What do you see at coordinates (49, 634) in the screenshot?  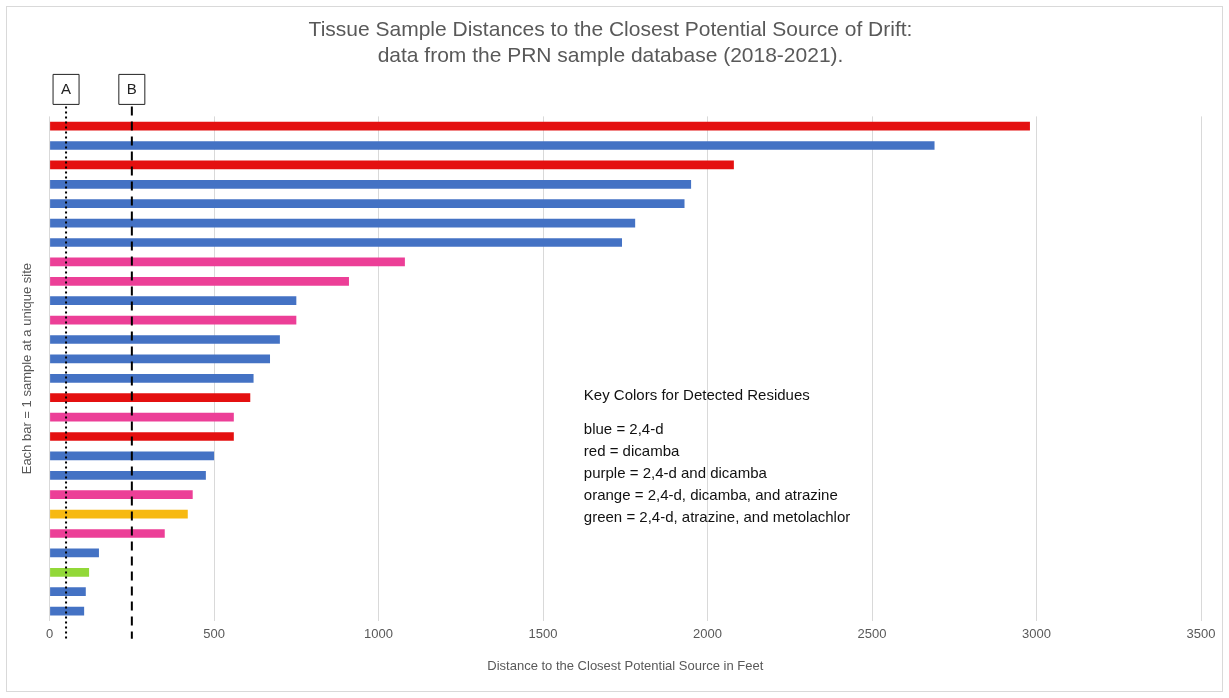 I see `x-tick-label: 0` at bounding box center [49, 634].